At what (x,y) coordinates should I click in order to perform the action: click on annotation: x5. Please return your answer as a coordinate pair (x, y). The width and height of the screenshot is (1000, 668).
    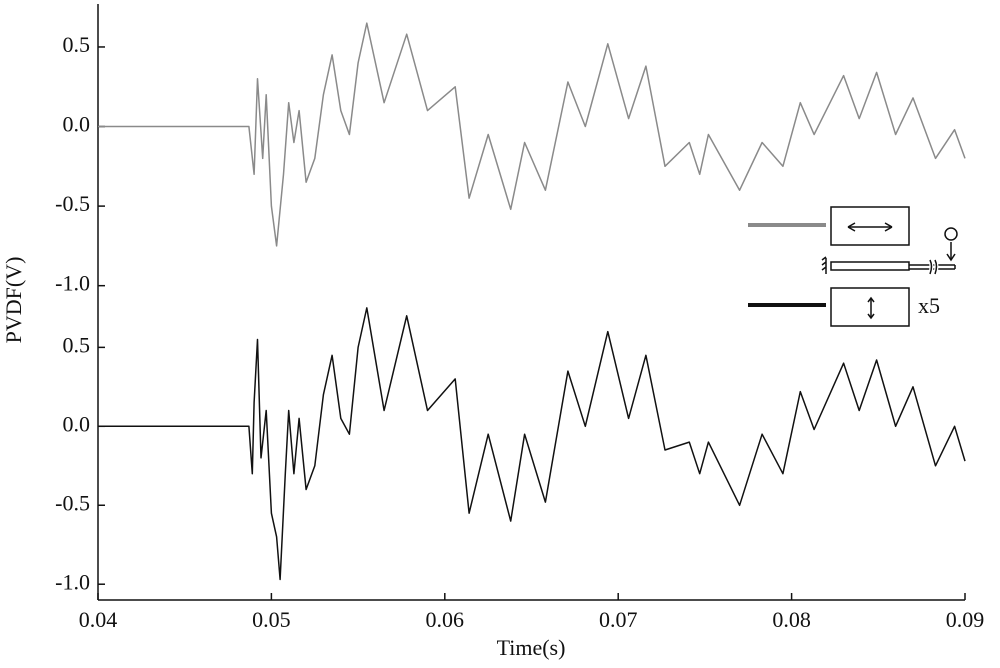
    Looking at the image, I should click on (929, 305).